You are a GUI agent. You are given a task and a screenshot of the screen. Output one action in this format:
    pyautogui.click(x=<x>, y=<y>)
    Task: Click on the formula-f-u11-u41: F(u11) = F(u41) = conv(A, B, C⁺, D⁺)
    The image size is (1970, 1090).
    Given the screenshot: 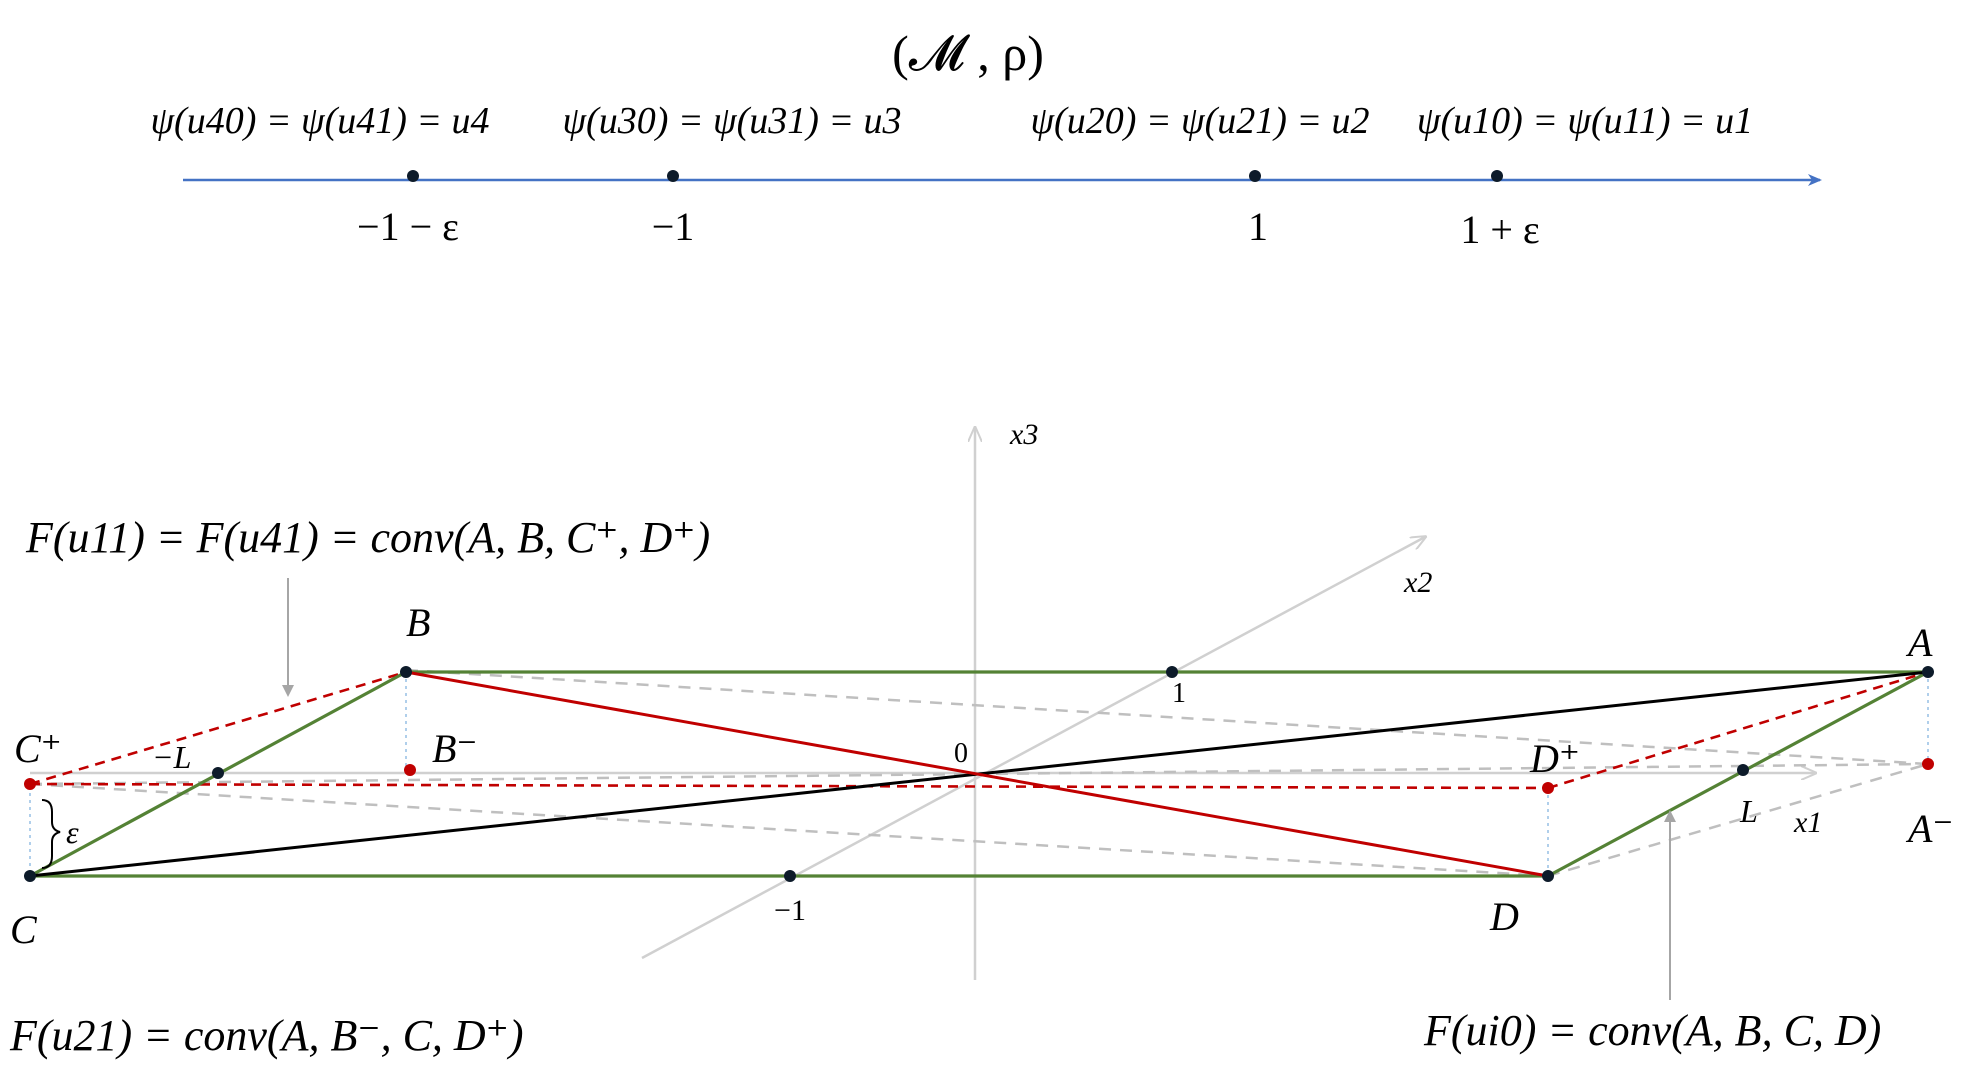 What is the action you would take?
    pyautogui.click(x=367, y=537)
    